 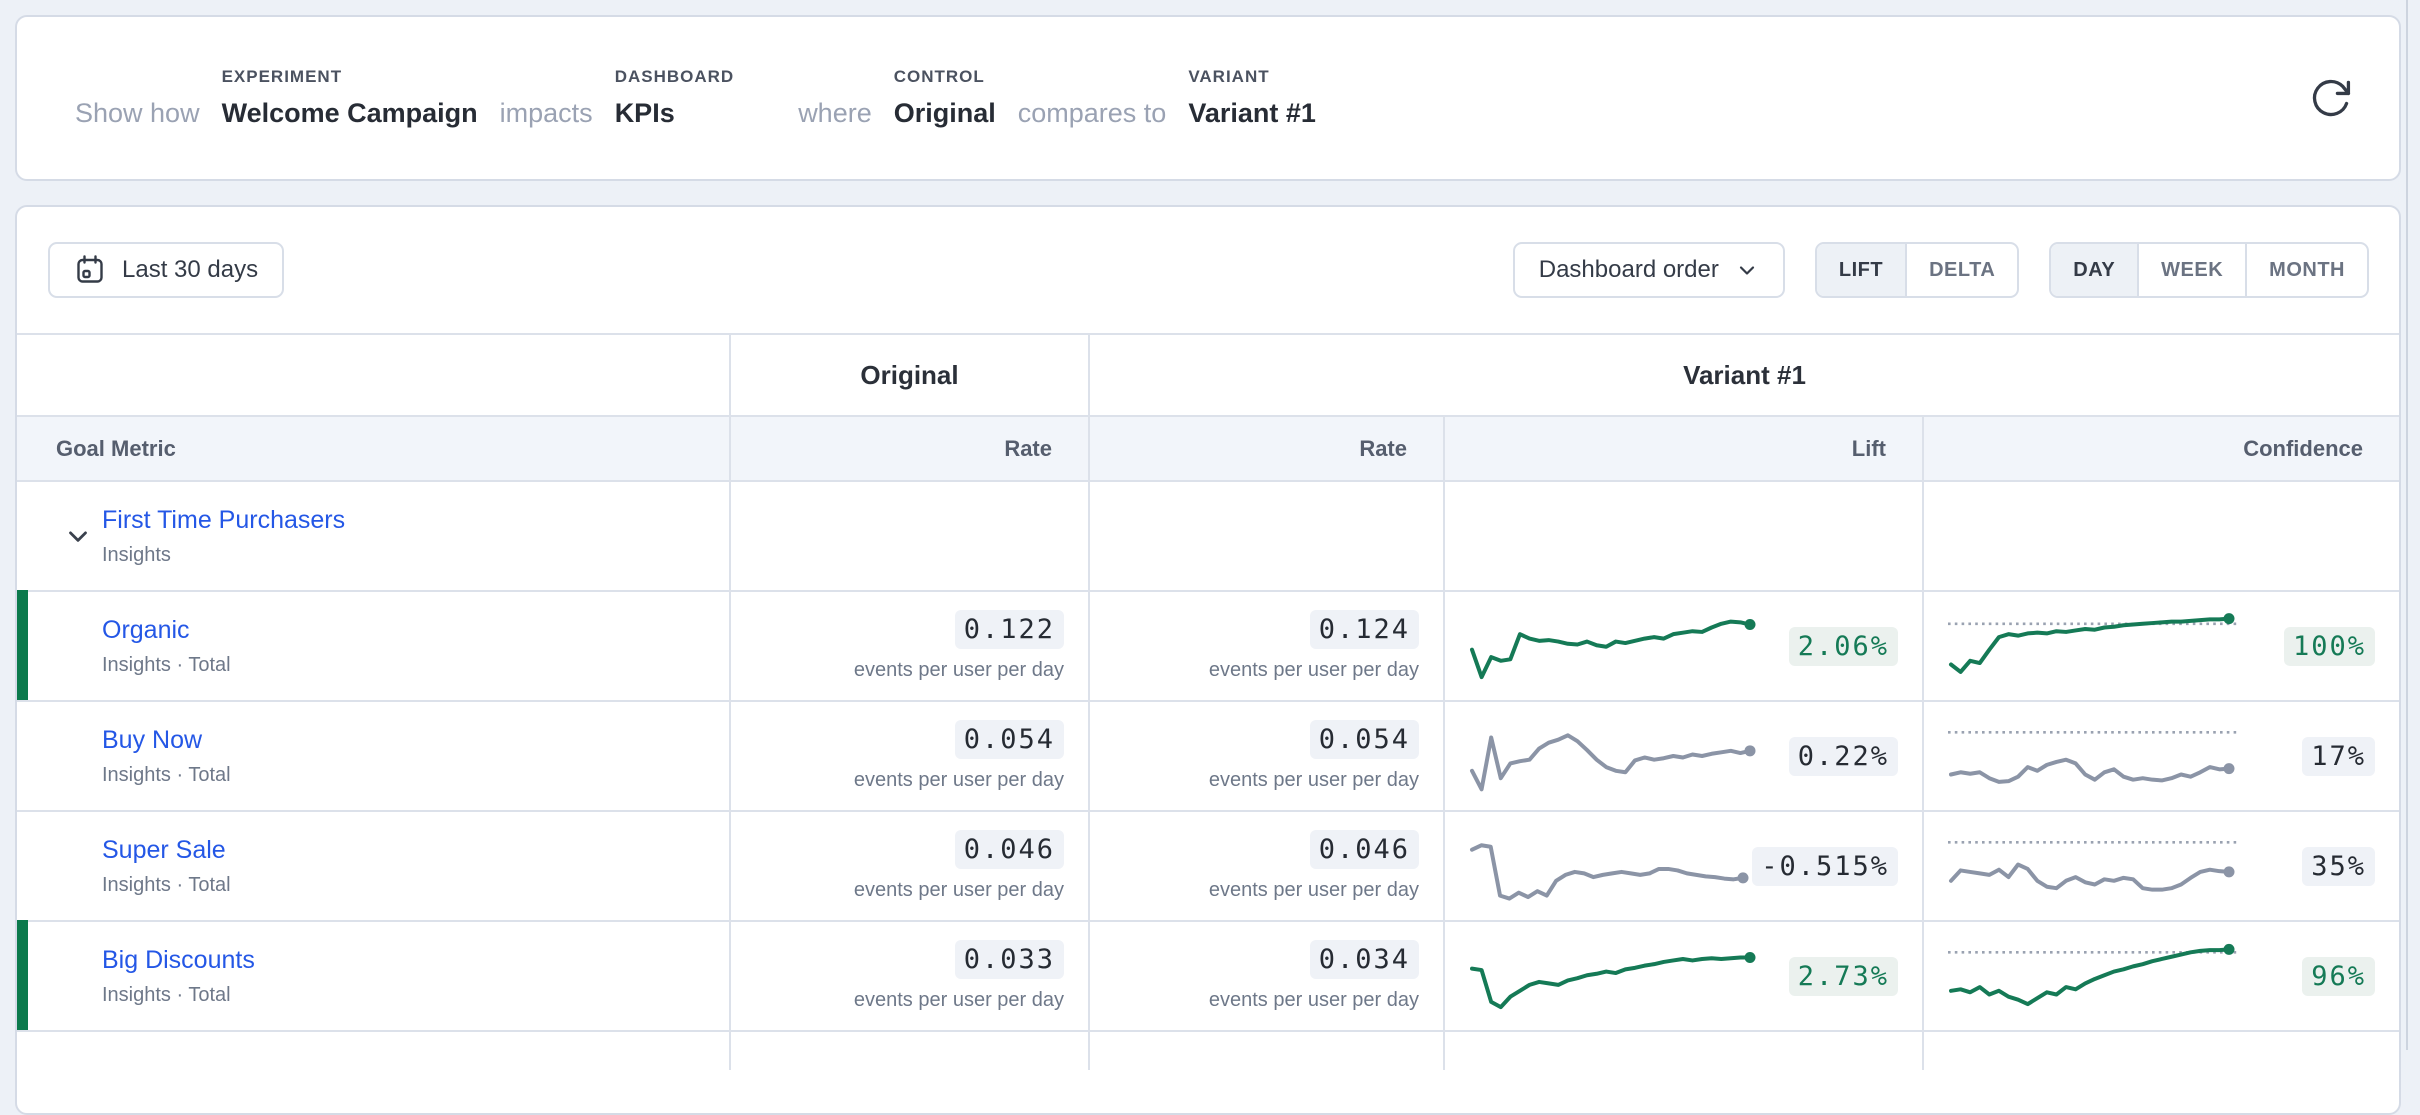 I want to click on control-term: CONTROL Original, so click(x=945, y=98).